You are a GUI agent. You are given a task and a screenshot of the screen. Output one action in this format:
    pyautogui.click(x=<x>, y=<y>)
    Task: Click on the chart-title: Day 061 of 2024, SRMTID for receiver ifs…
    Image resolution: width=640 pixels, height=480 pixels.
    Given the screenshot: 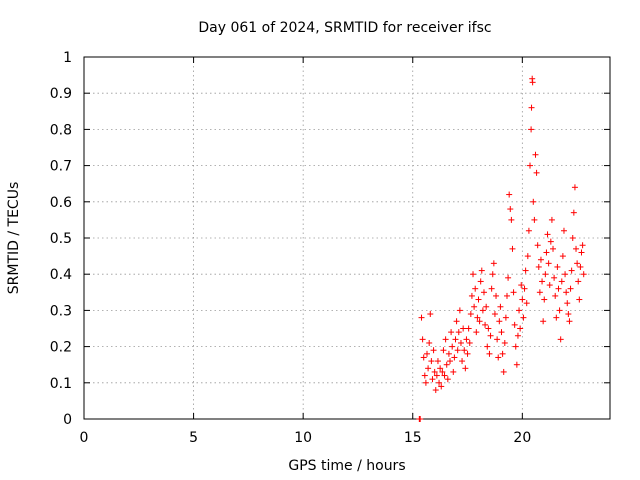 What is the action you would take?
    pyautogui.click(x=344, y=28)
    